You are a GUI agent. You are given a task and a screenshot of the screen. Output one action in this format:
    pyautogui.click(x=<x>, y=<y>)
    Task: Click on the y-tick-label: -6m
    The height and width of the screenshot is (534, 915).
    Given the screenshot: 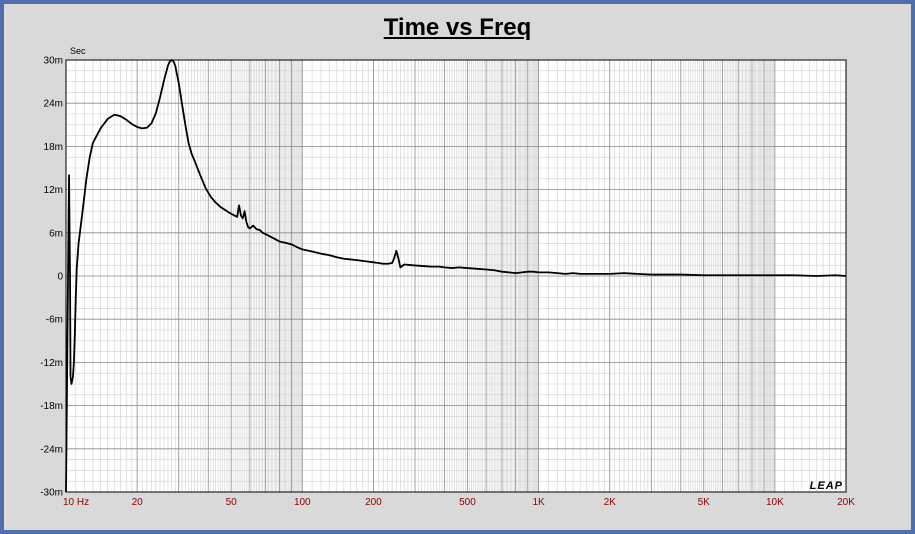 What is the action you would take?
    pyautogui.click(x=54, y=320)
    